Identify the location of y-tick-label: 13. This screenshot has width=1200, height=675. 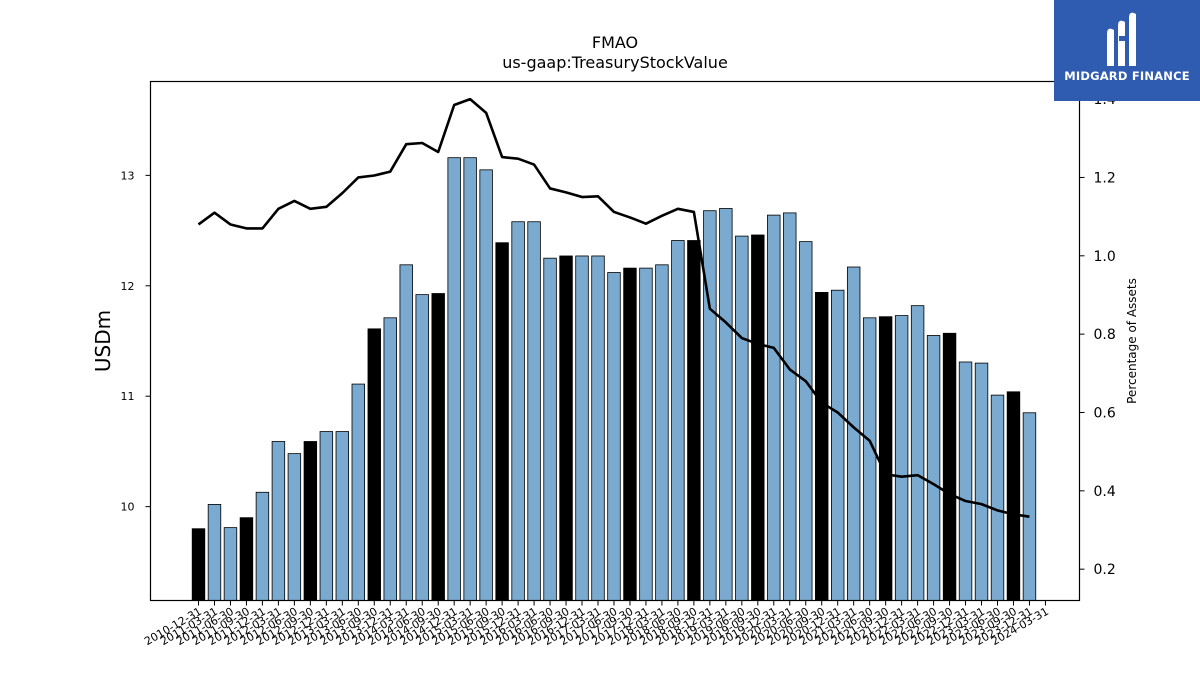
(128, 175).